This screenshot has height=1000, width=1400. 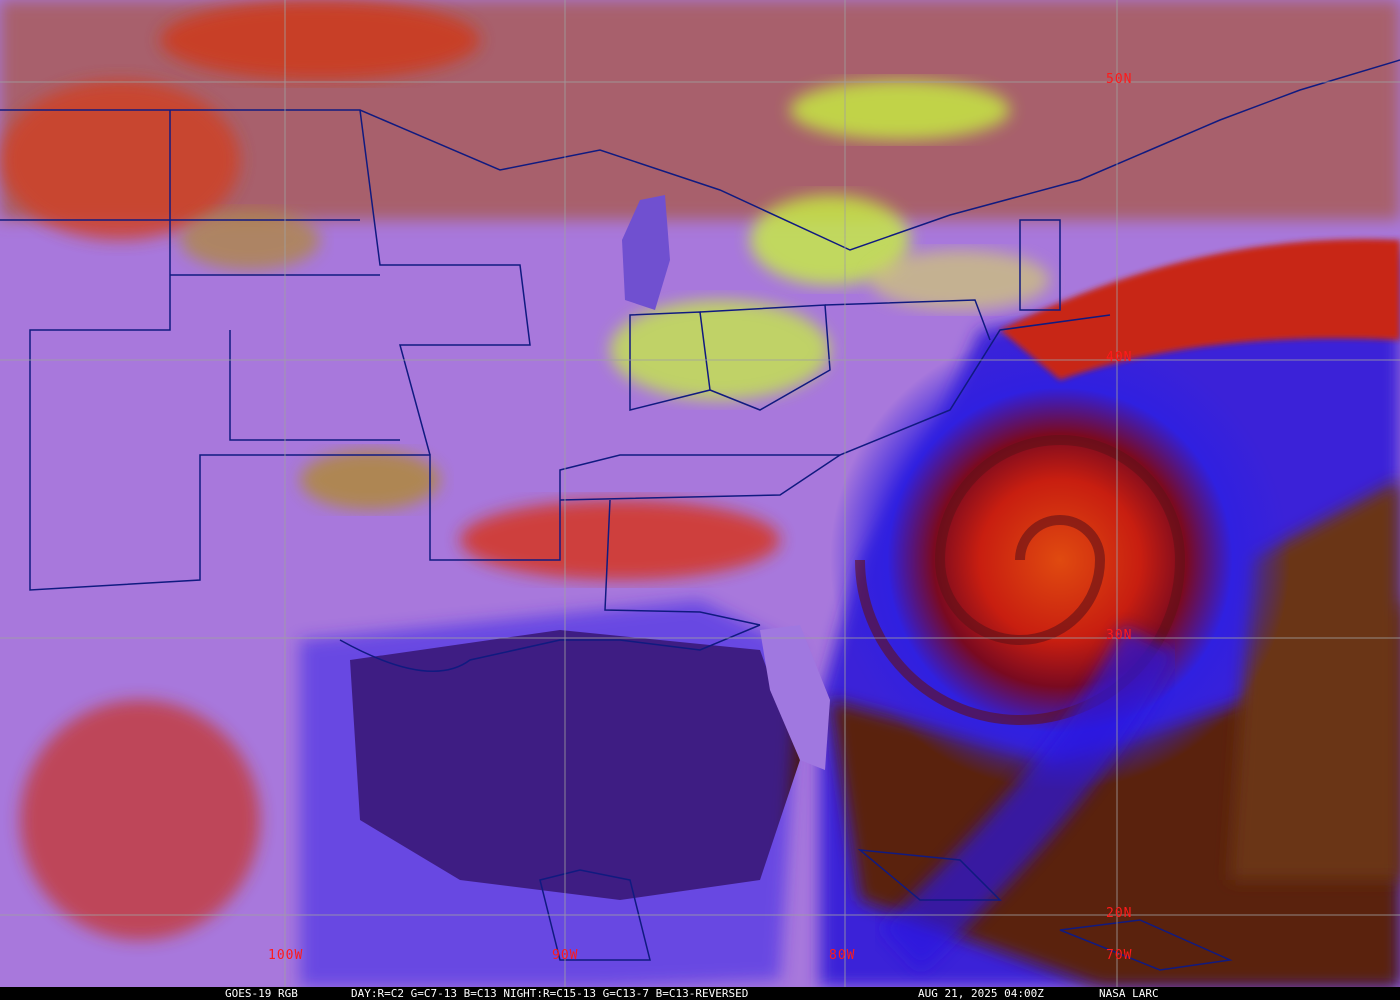 What do you see at coordinates (320, 40) in the screenshot?
I see `convection-canada` at bounding box center [320, 40].